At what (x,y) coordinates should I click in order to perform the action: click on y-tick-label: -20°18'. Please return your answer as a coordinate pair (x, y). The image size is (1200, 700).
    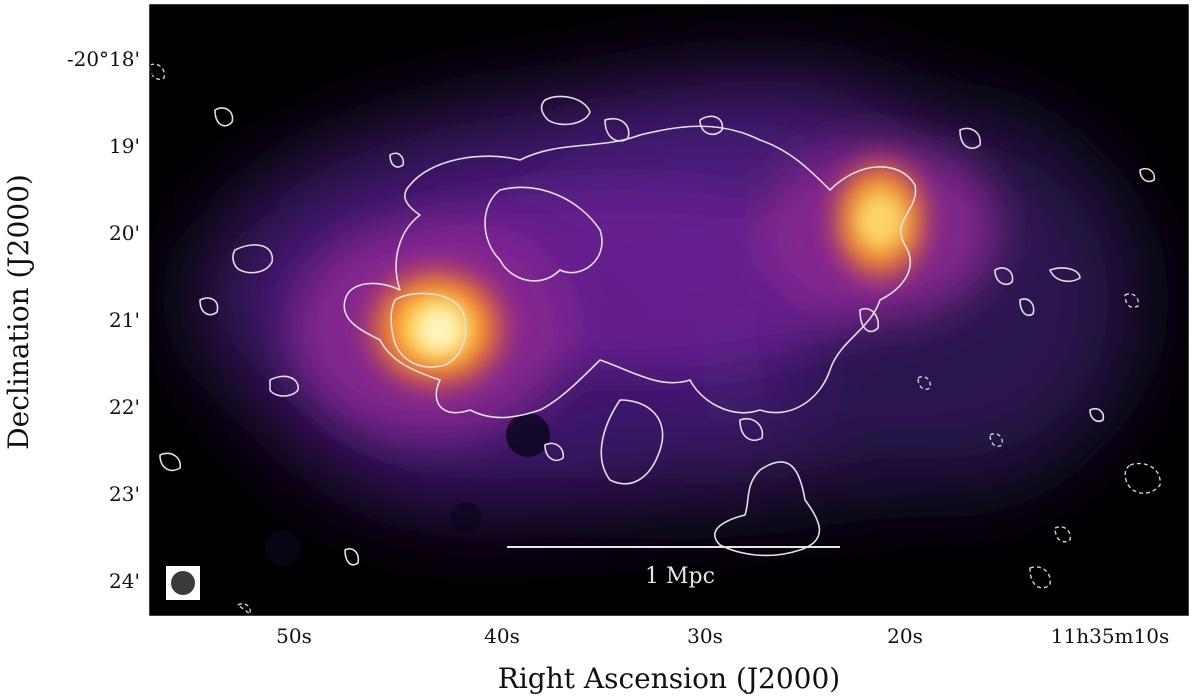
    Looking at the image, I should click on (103, 59).